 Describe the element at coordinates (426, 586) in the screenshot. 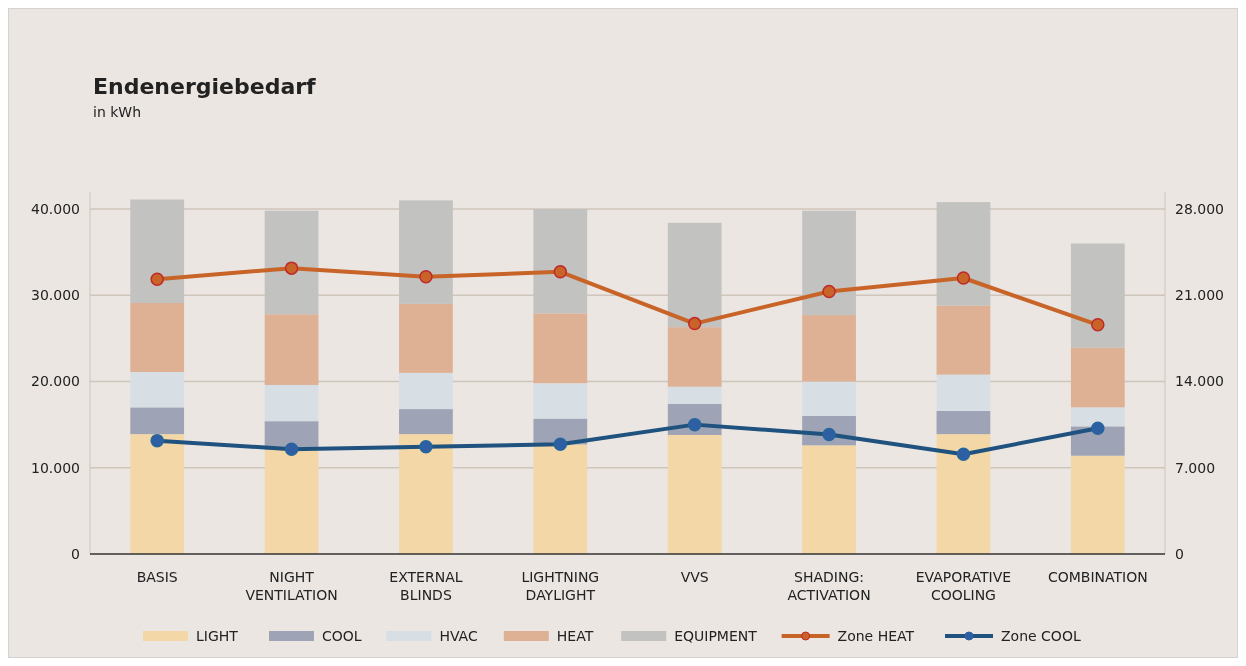

I see `x-tick-label: EXTERNAL BLINDS` at that location.